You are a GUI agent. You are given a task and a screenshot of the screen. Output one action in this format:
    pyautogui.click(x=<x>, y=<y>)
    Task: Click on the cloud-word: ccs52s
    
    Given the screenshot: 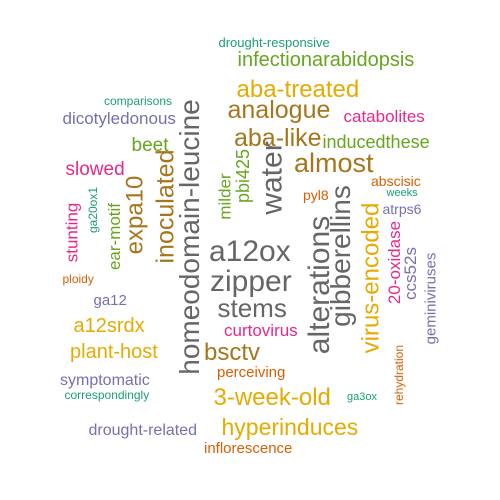 What is the action you would take?
    pyautogui.click(x=410, y=273)
    